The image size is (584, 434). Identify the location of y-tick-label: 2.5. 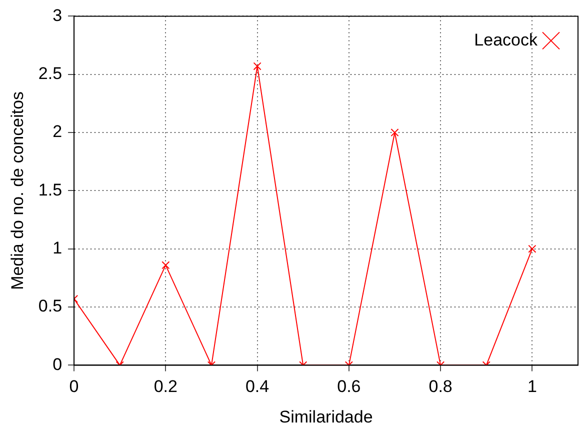
(50, 74).